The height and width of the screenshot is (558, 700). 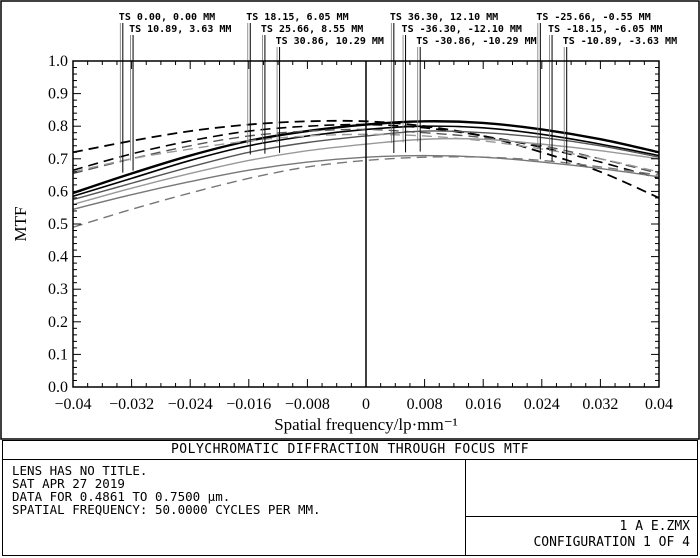 What do you see at coordinates (425, 404) in the screenshot?
I see `x-tick-label: 0.008` at bounding box center [425, 404].